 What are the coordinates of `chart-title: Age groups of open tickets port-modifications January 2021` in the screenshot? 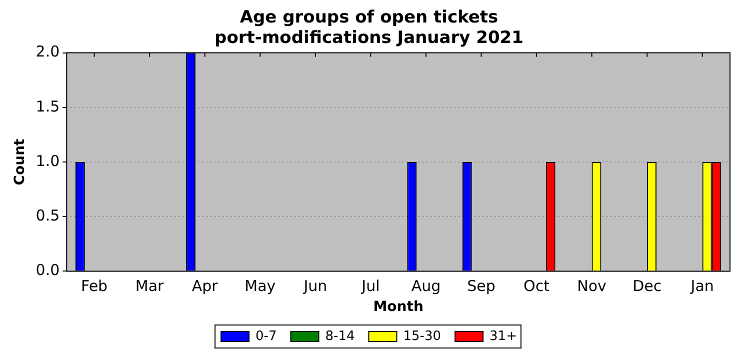 It's located at (369, 28).